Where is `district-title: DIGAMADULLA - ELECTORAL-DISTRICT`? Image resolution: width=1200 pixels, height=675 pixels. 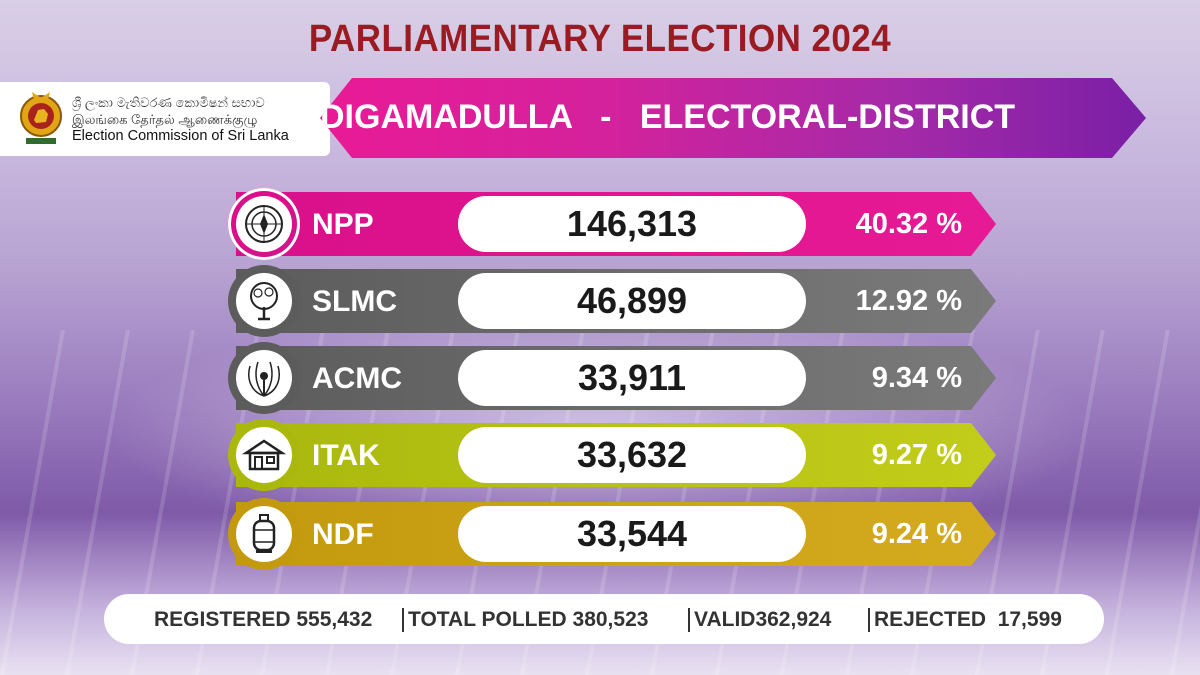 district-title: DIGAMADULLA - ELECTORAL-DISTRICT is located at coordinates (667, 117).